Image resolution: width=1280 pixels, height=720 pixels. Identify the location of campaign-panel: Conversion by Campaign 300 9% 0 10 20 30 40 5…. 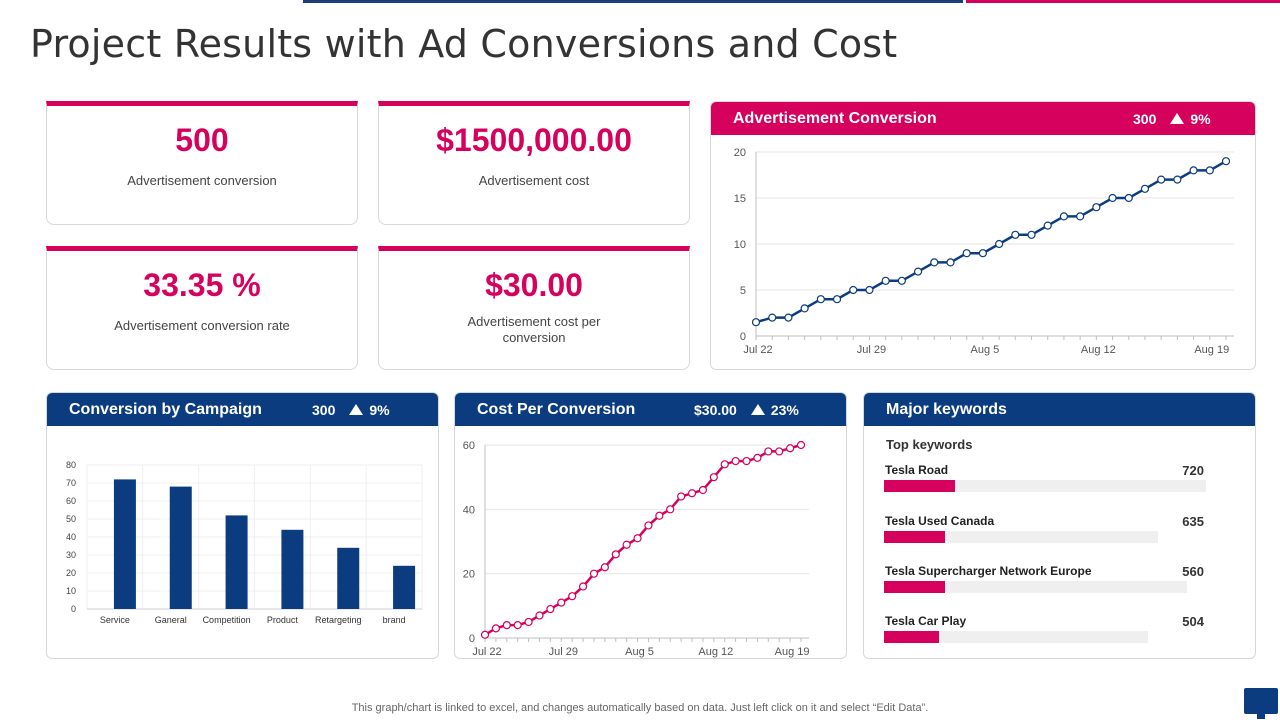
(242, 525).